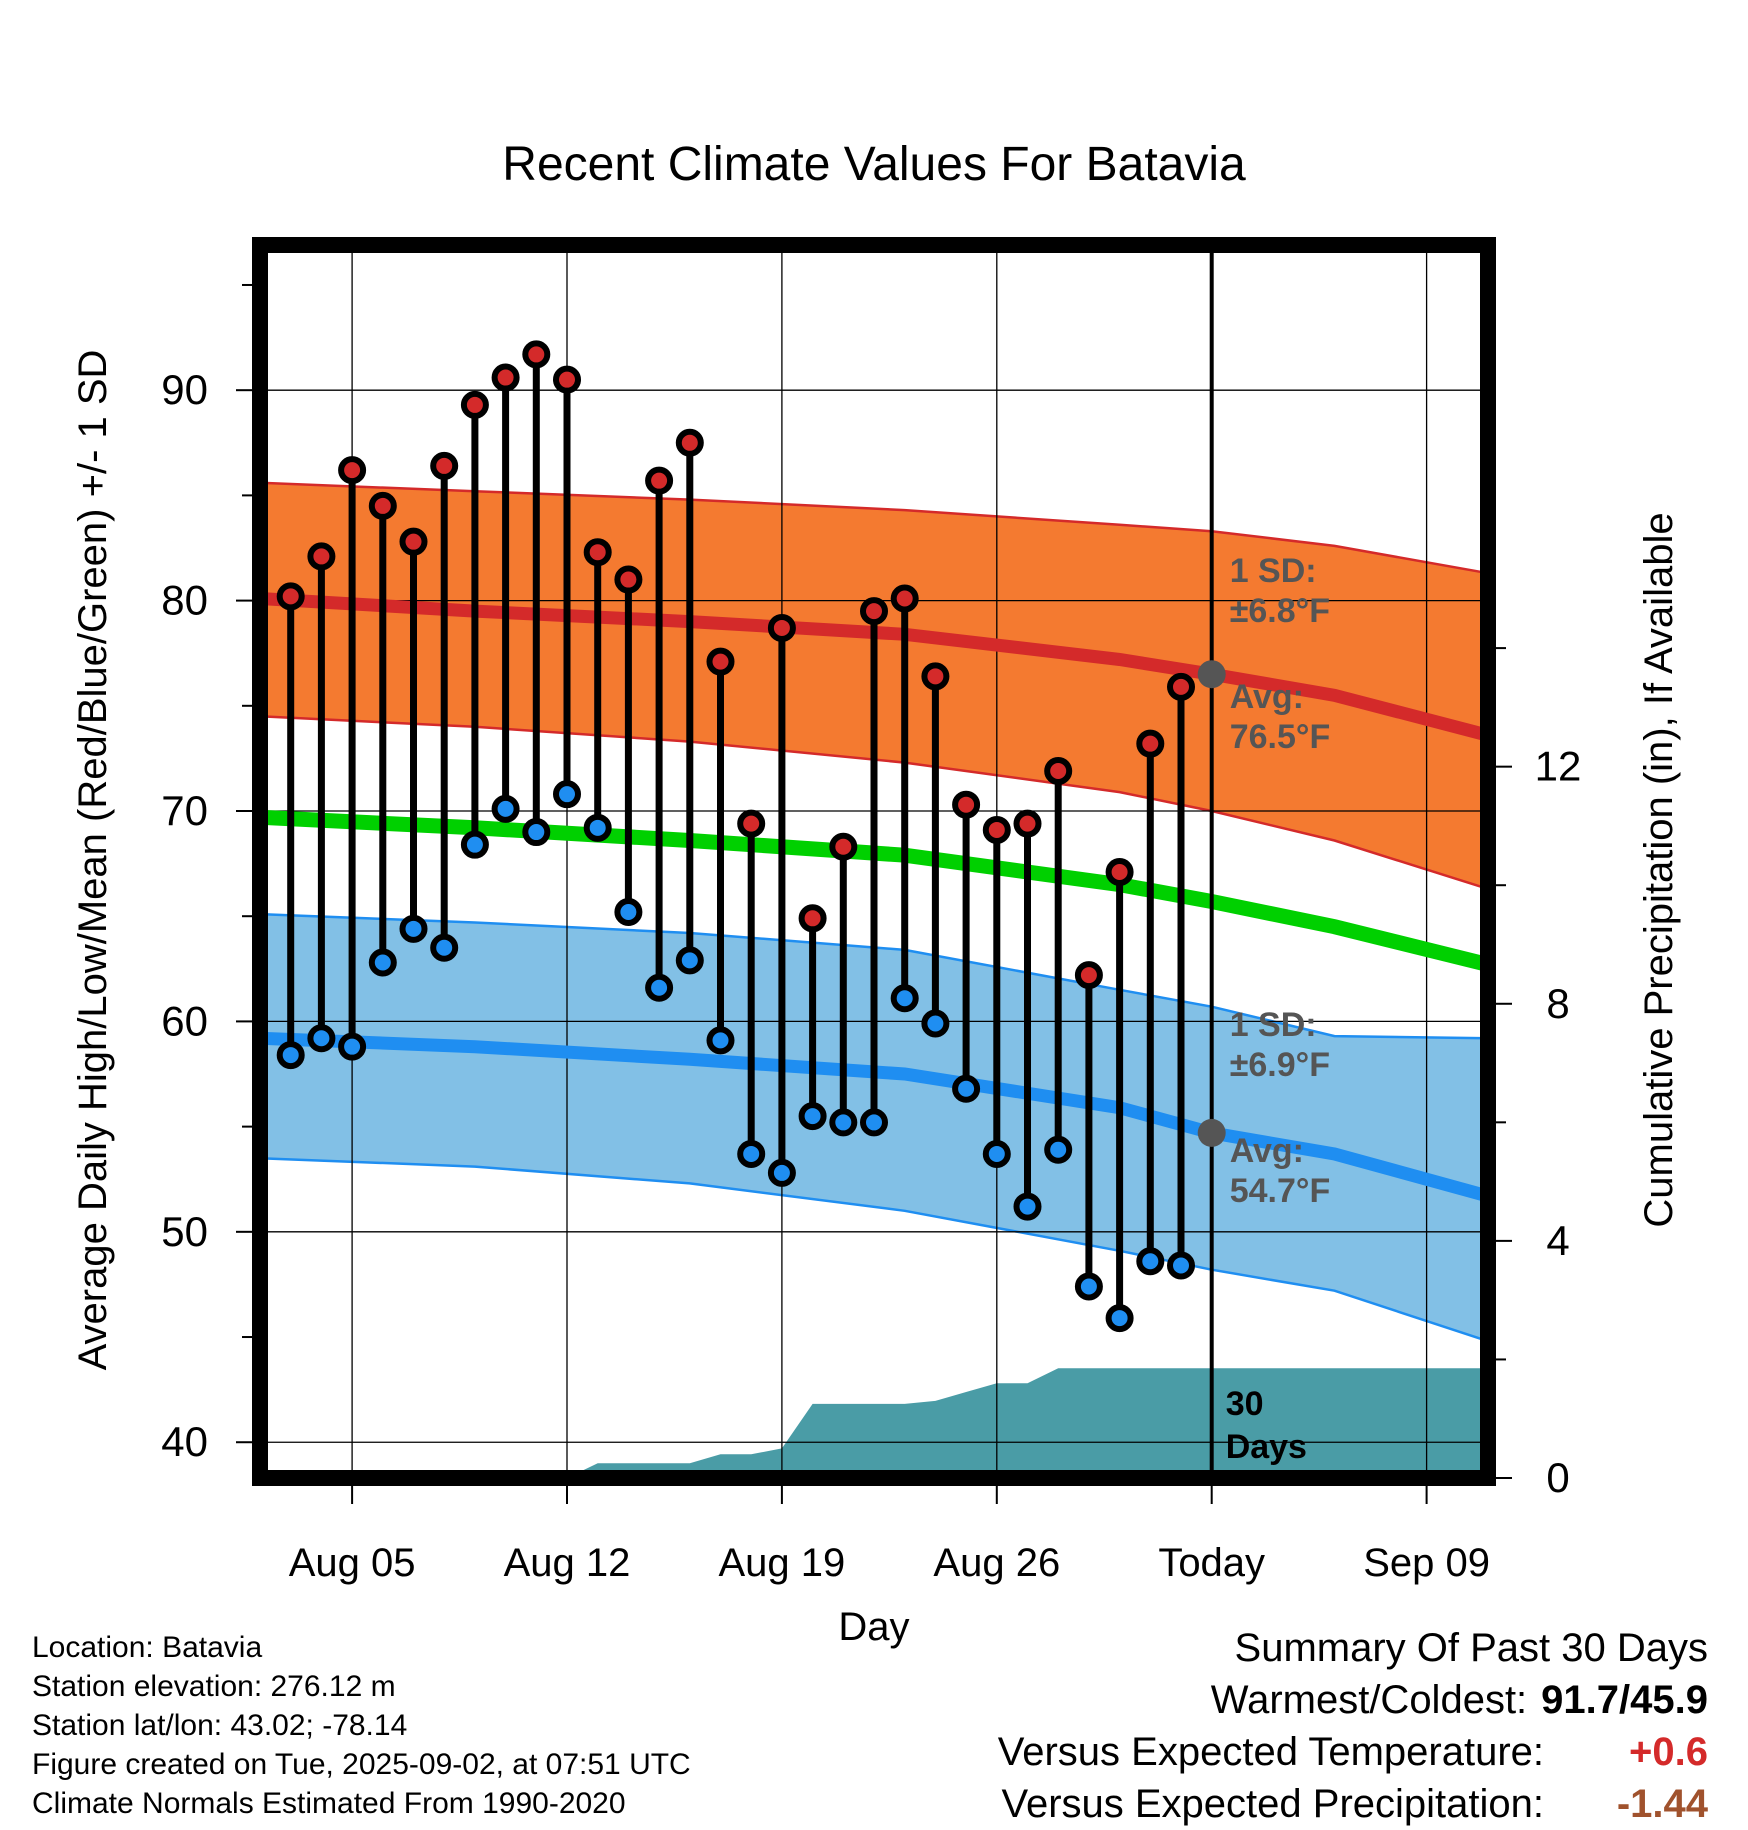 Image resolution: width=1748 pixels, height=1830 pixels. I want to click on temp-value: +0.6, so click(1668, 1752).